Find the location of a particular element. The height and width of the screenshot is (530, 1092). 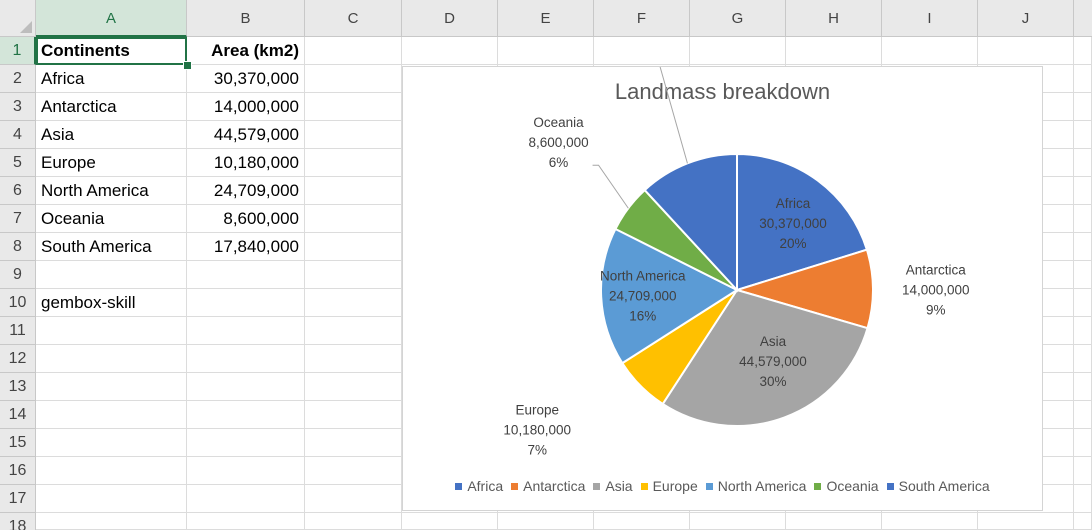

cell-k8 is located at coordinates (1083, 247).